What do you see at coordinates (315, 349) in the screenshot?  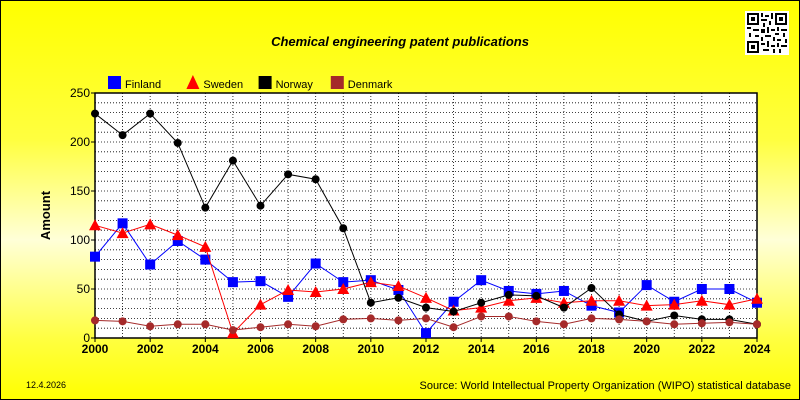 I see `x-tick-label: 2008` at bounding box center [315, 349].